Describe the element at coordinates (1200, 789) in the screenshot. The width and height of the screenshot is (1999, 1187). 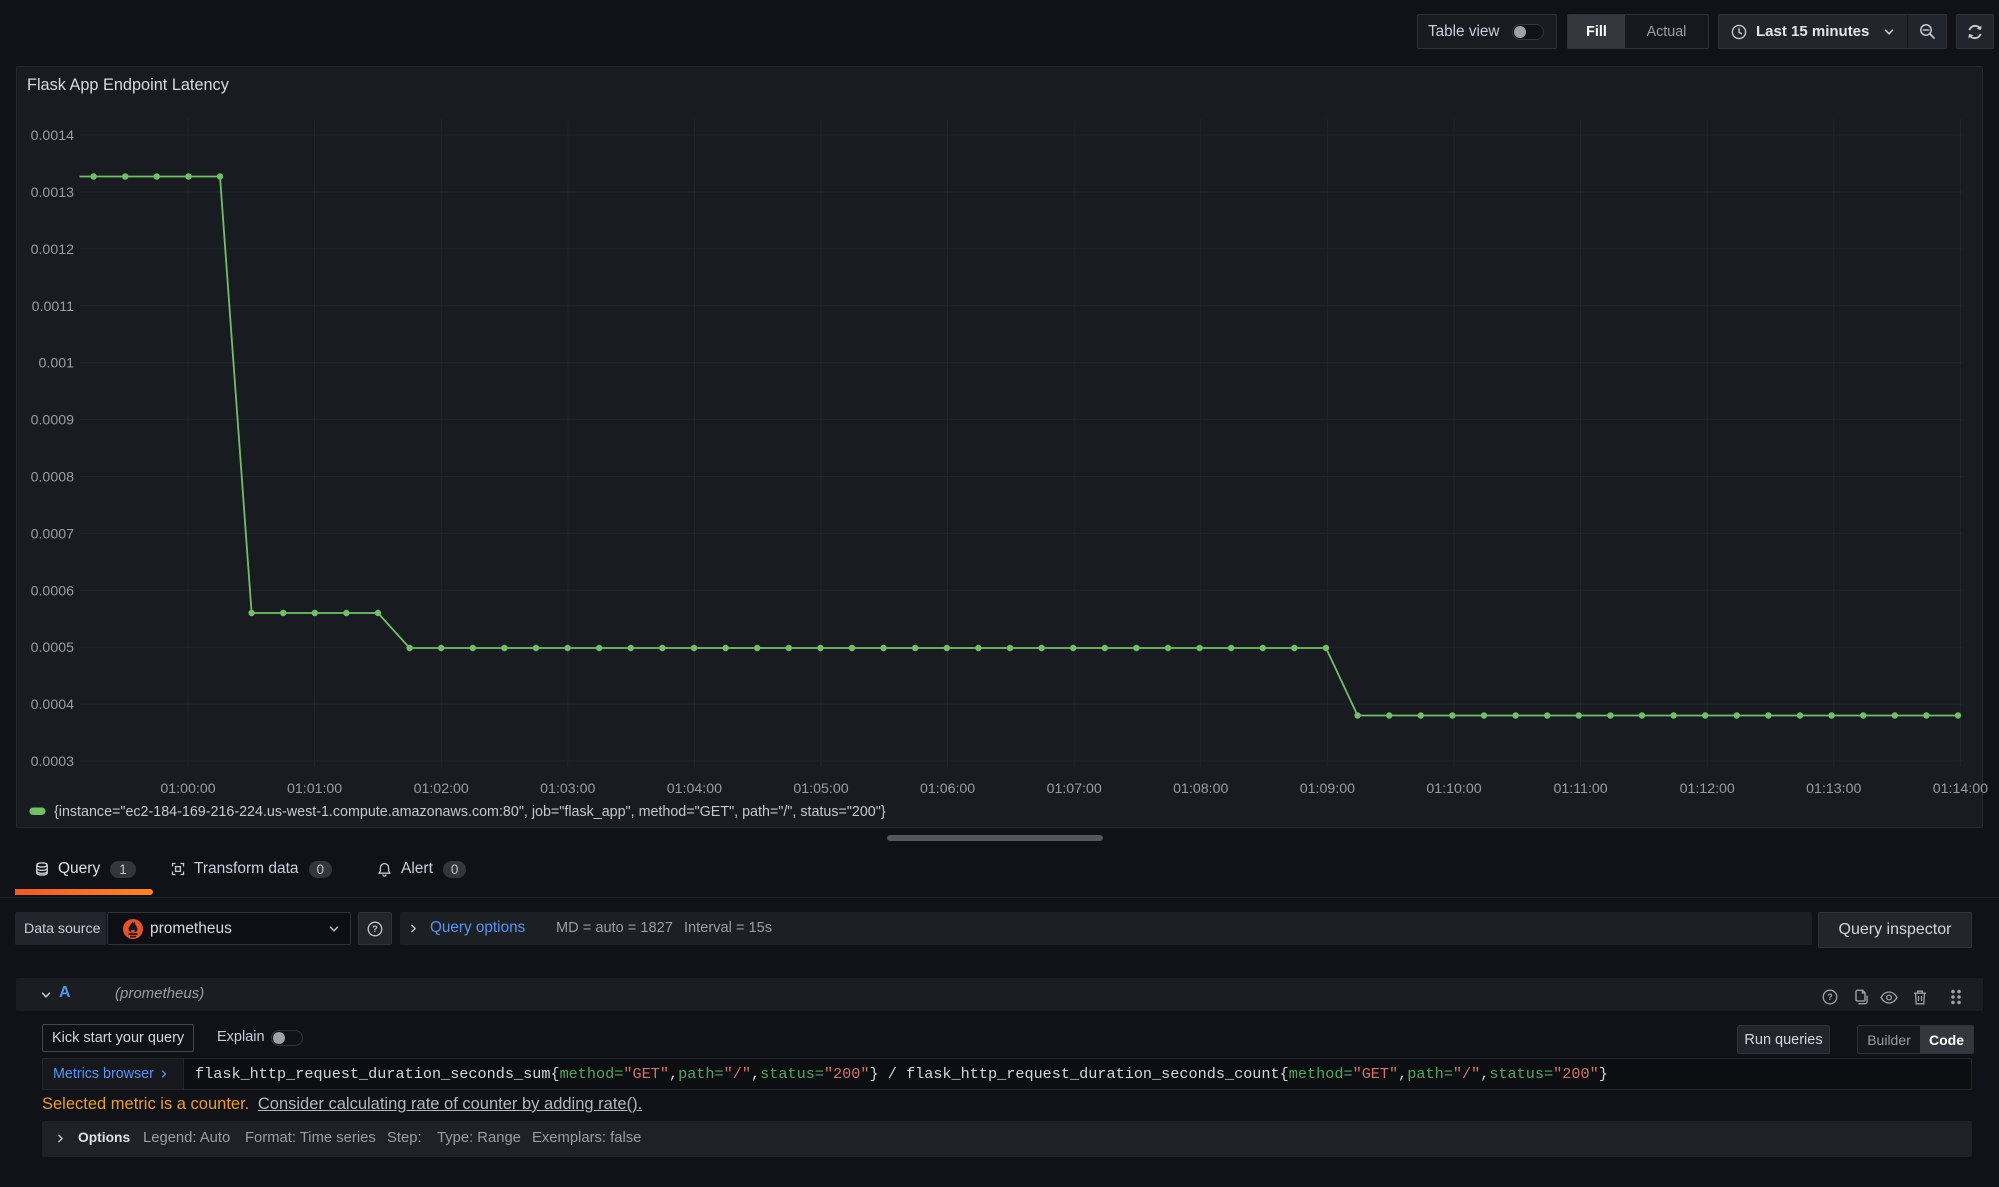
I see `svg-text: 01:08:00` at that location.